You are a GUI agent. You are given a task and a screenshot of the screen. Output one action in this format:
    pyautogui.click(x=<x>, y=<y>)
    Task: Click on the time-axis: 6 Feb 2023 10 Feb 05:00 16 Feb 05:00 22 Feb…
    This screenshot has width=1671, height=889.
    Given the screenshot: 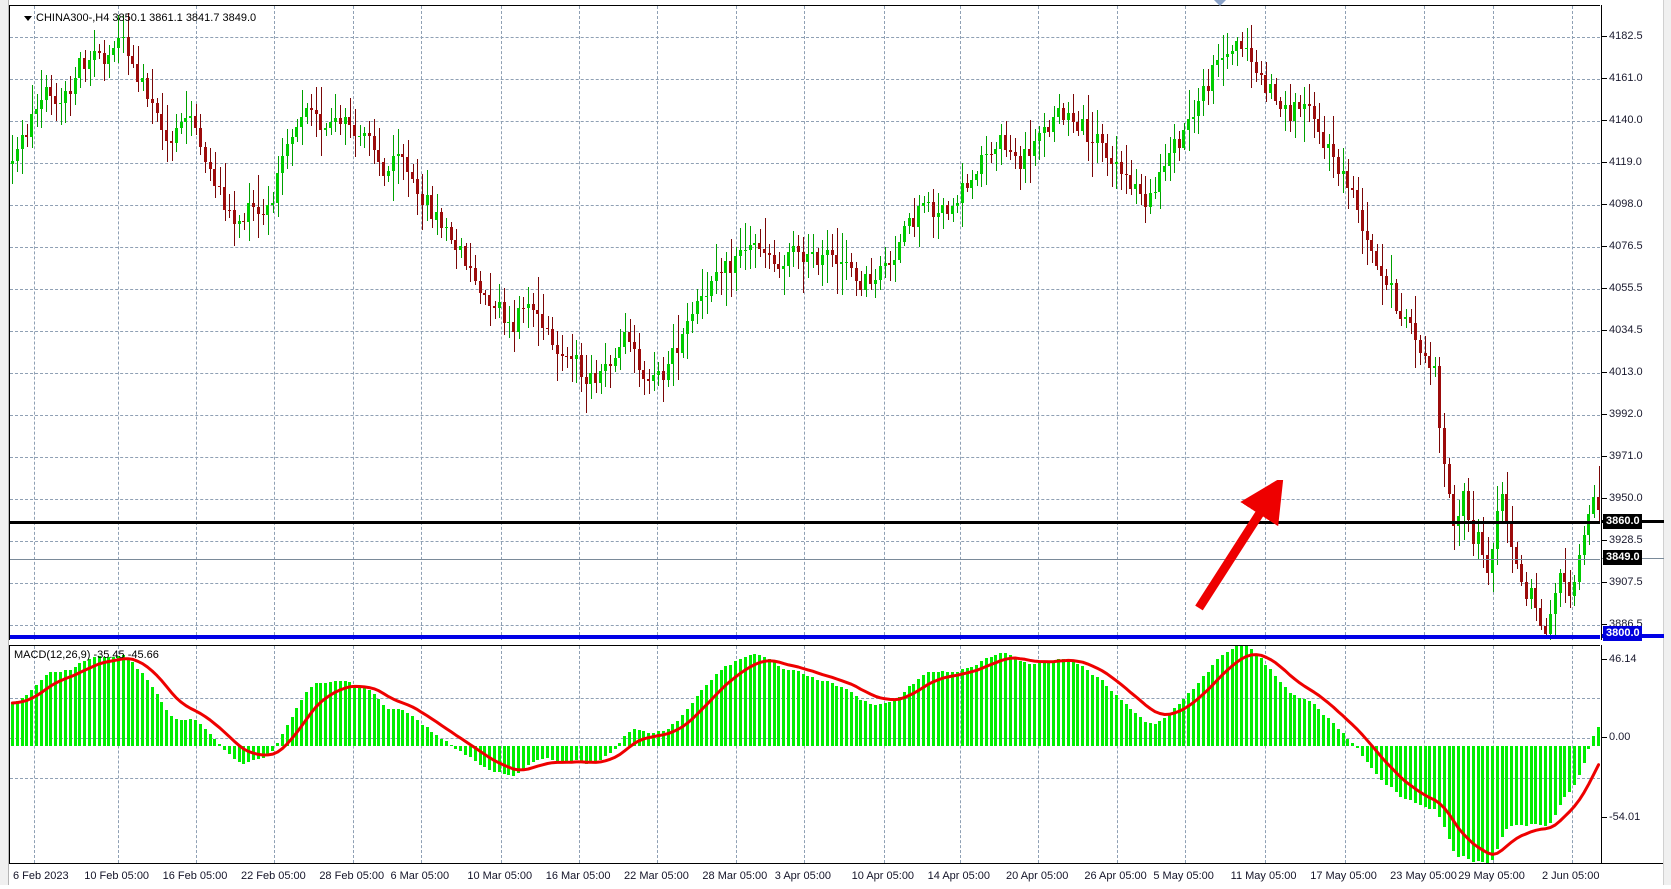 What is the action you would take?
    pyautogui.click(x=836, y=876)
    